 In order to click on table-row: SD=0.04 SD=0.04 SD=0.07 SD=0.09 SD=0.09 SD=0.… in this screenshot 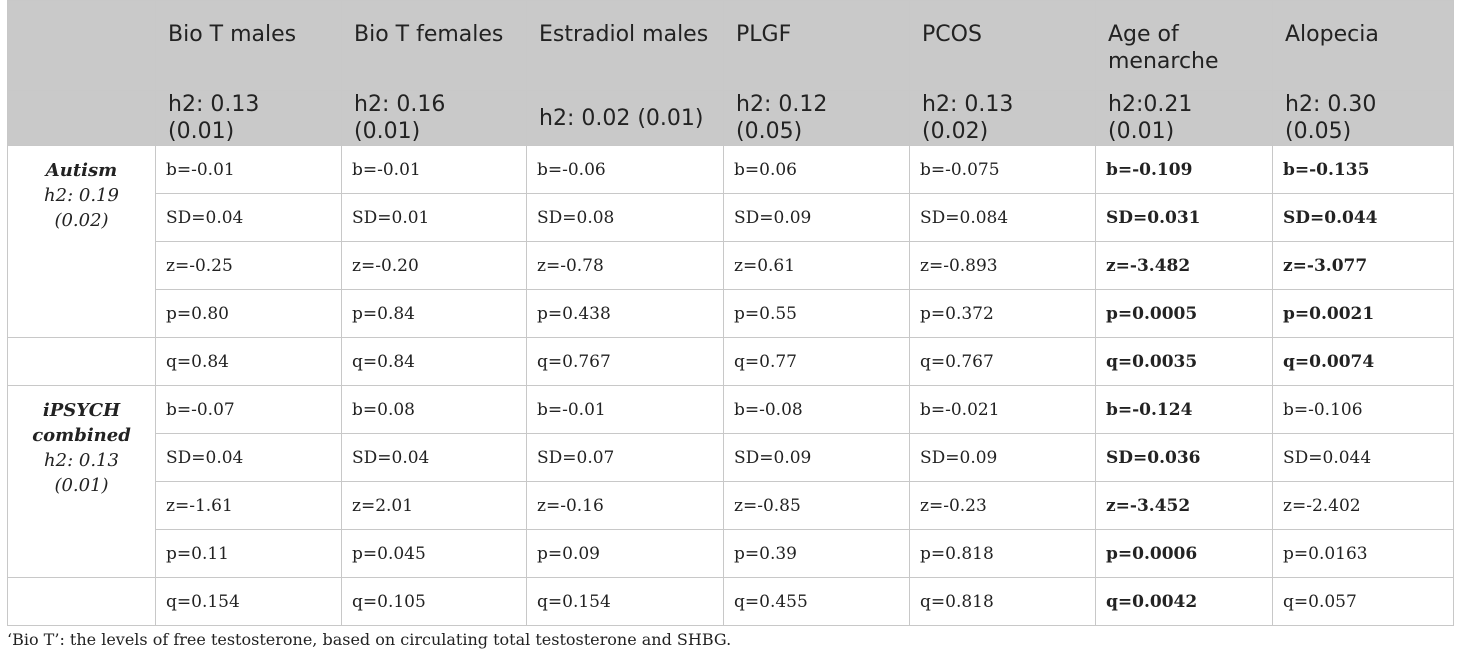, I will do `click(731, 457)`.